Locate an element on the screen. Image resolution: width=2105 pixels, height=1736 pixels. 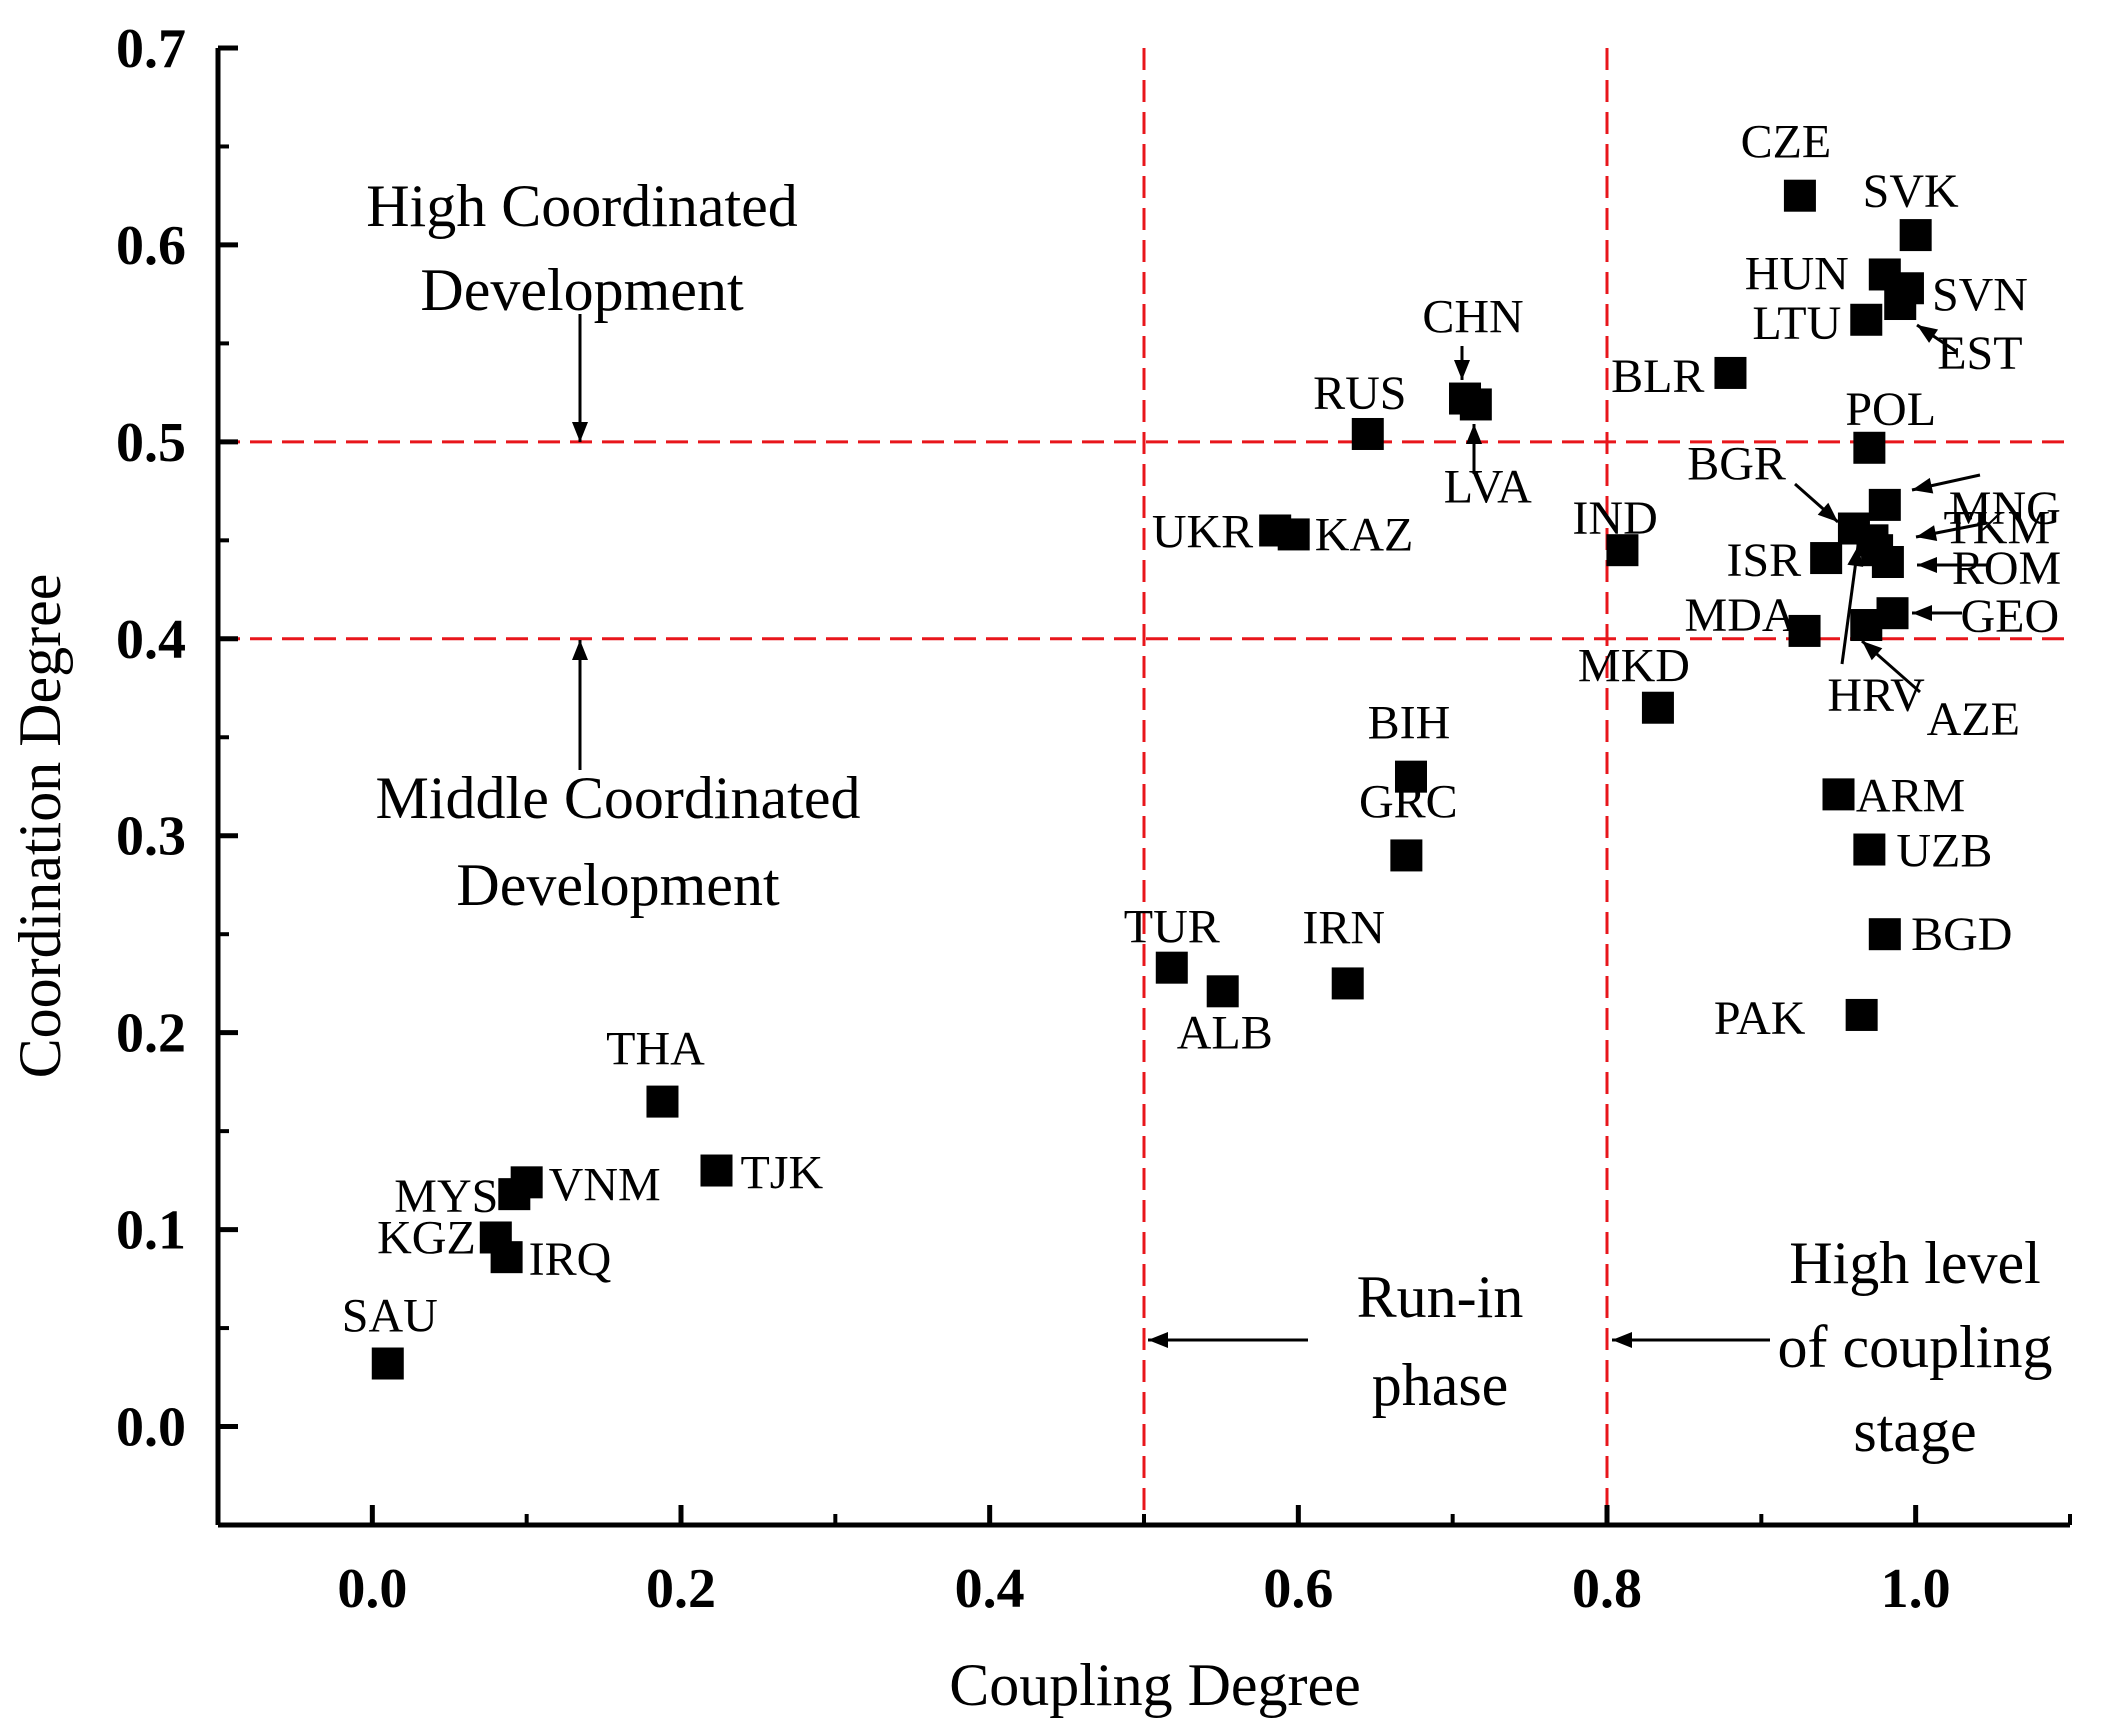
data-point-kaz is located at coordinates (1293, 534).